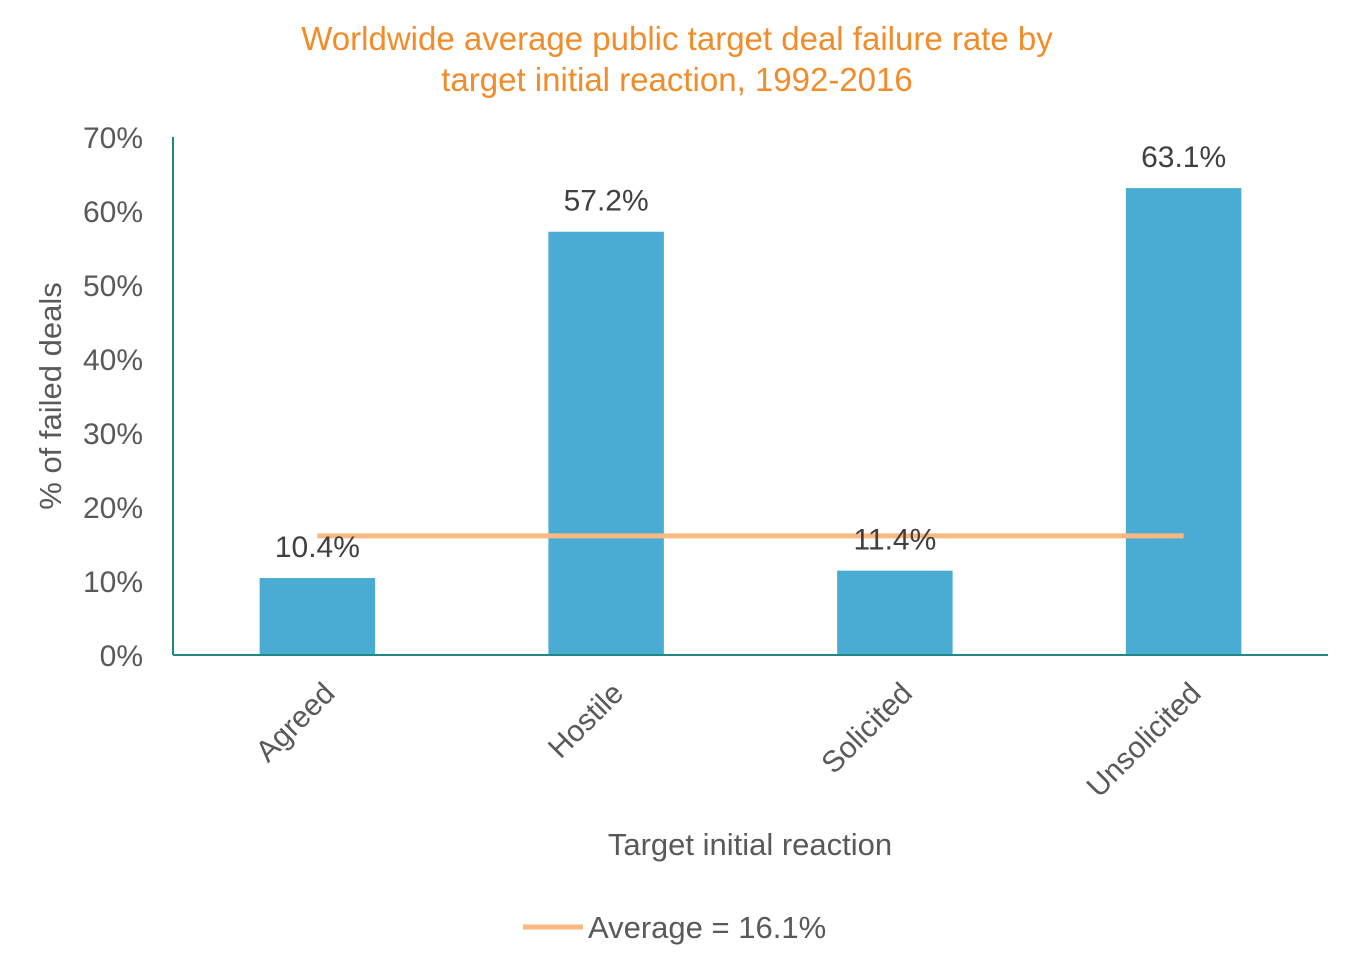  Describe the element at coordinates (317, 547) in the screenshot. I see `data-label-agreed: 10.4%` at that location.